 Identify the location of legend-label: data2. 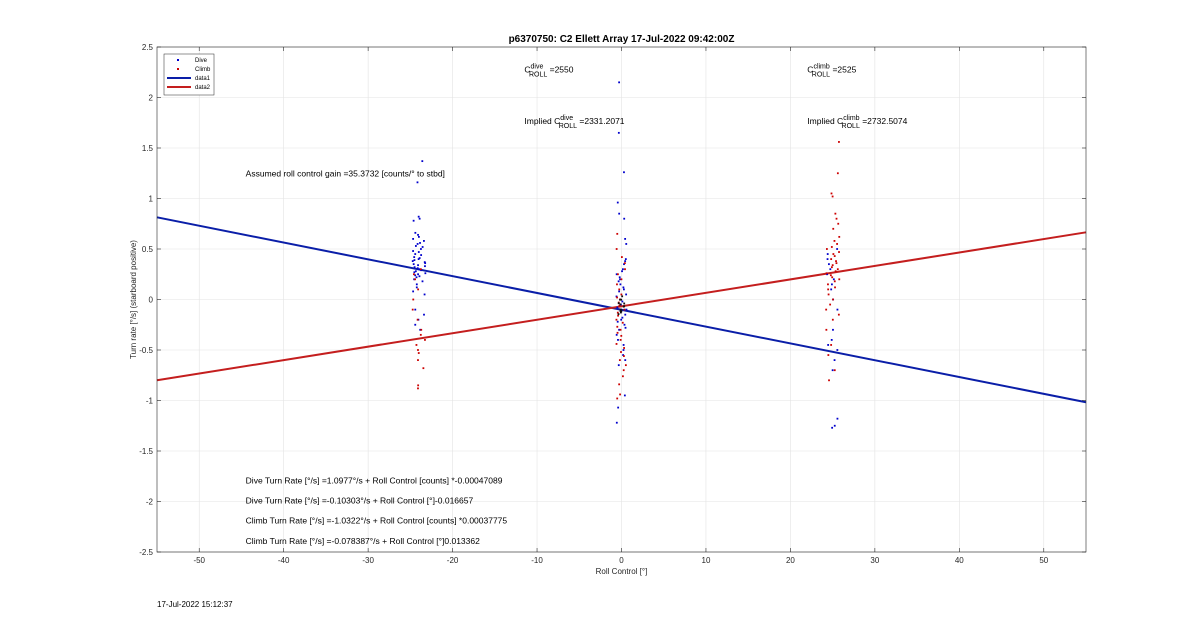
(203, 88).